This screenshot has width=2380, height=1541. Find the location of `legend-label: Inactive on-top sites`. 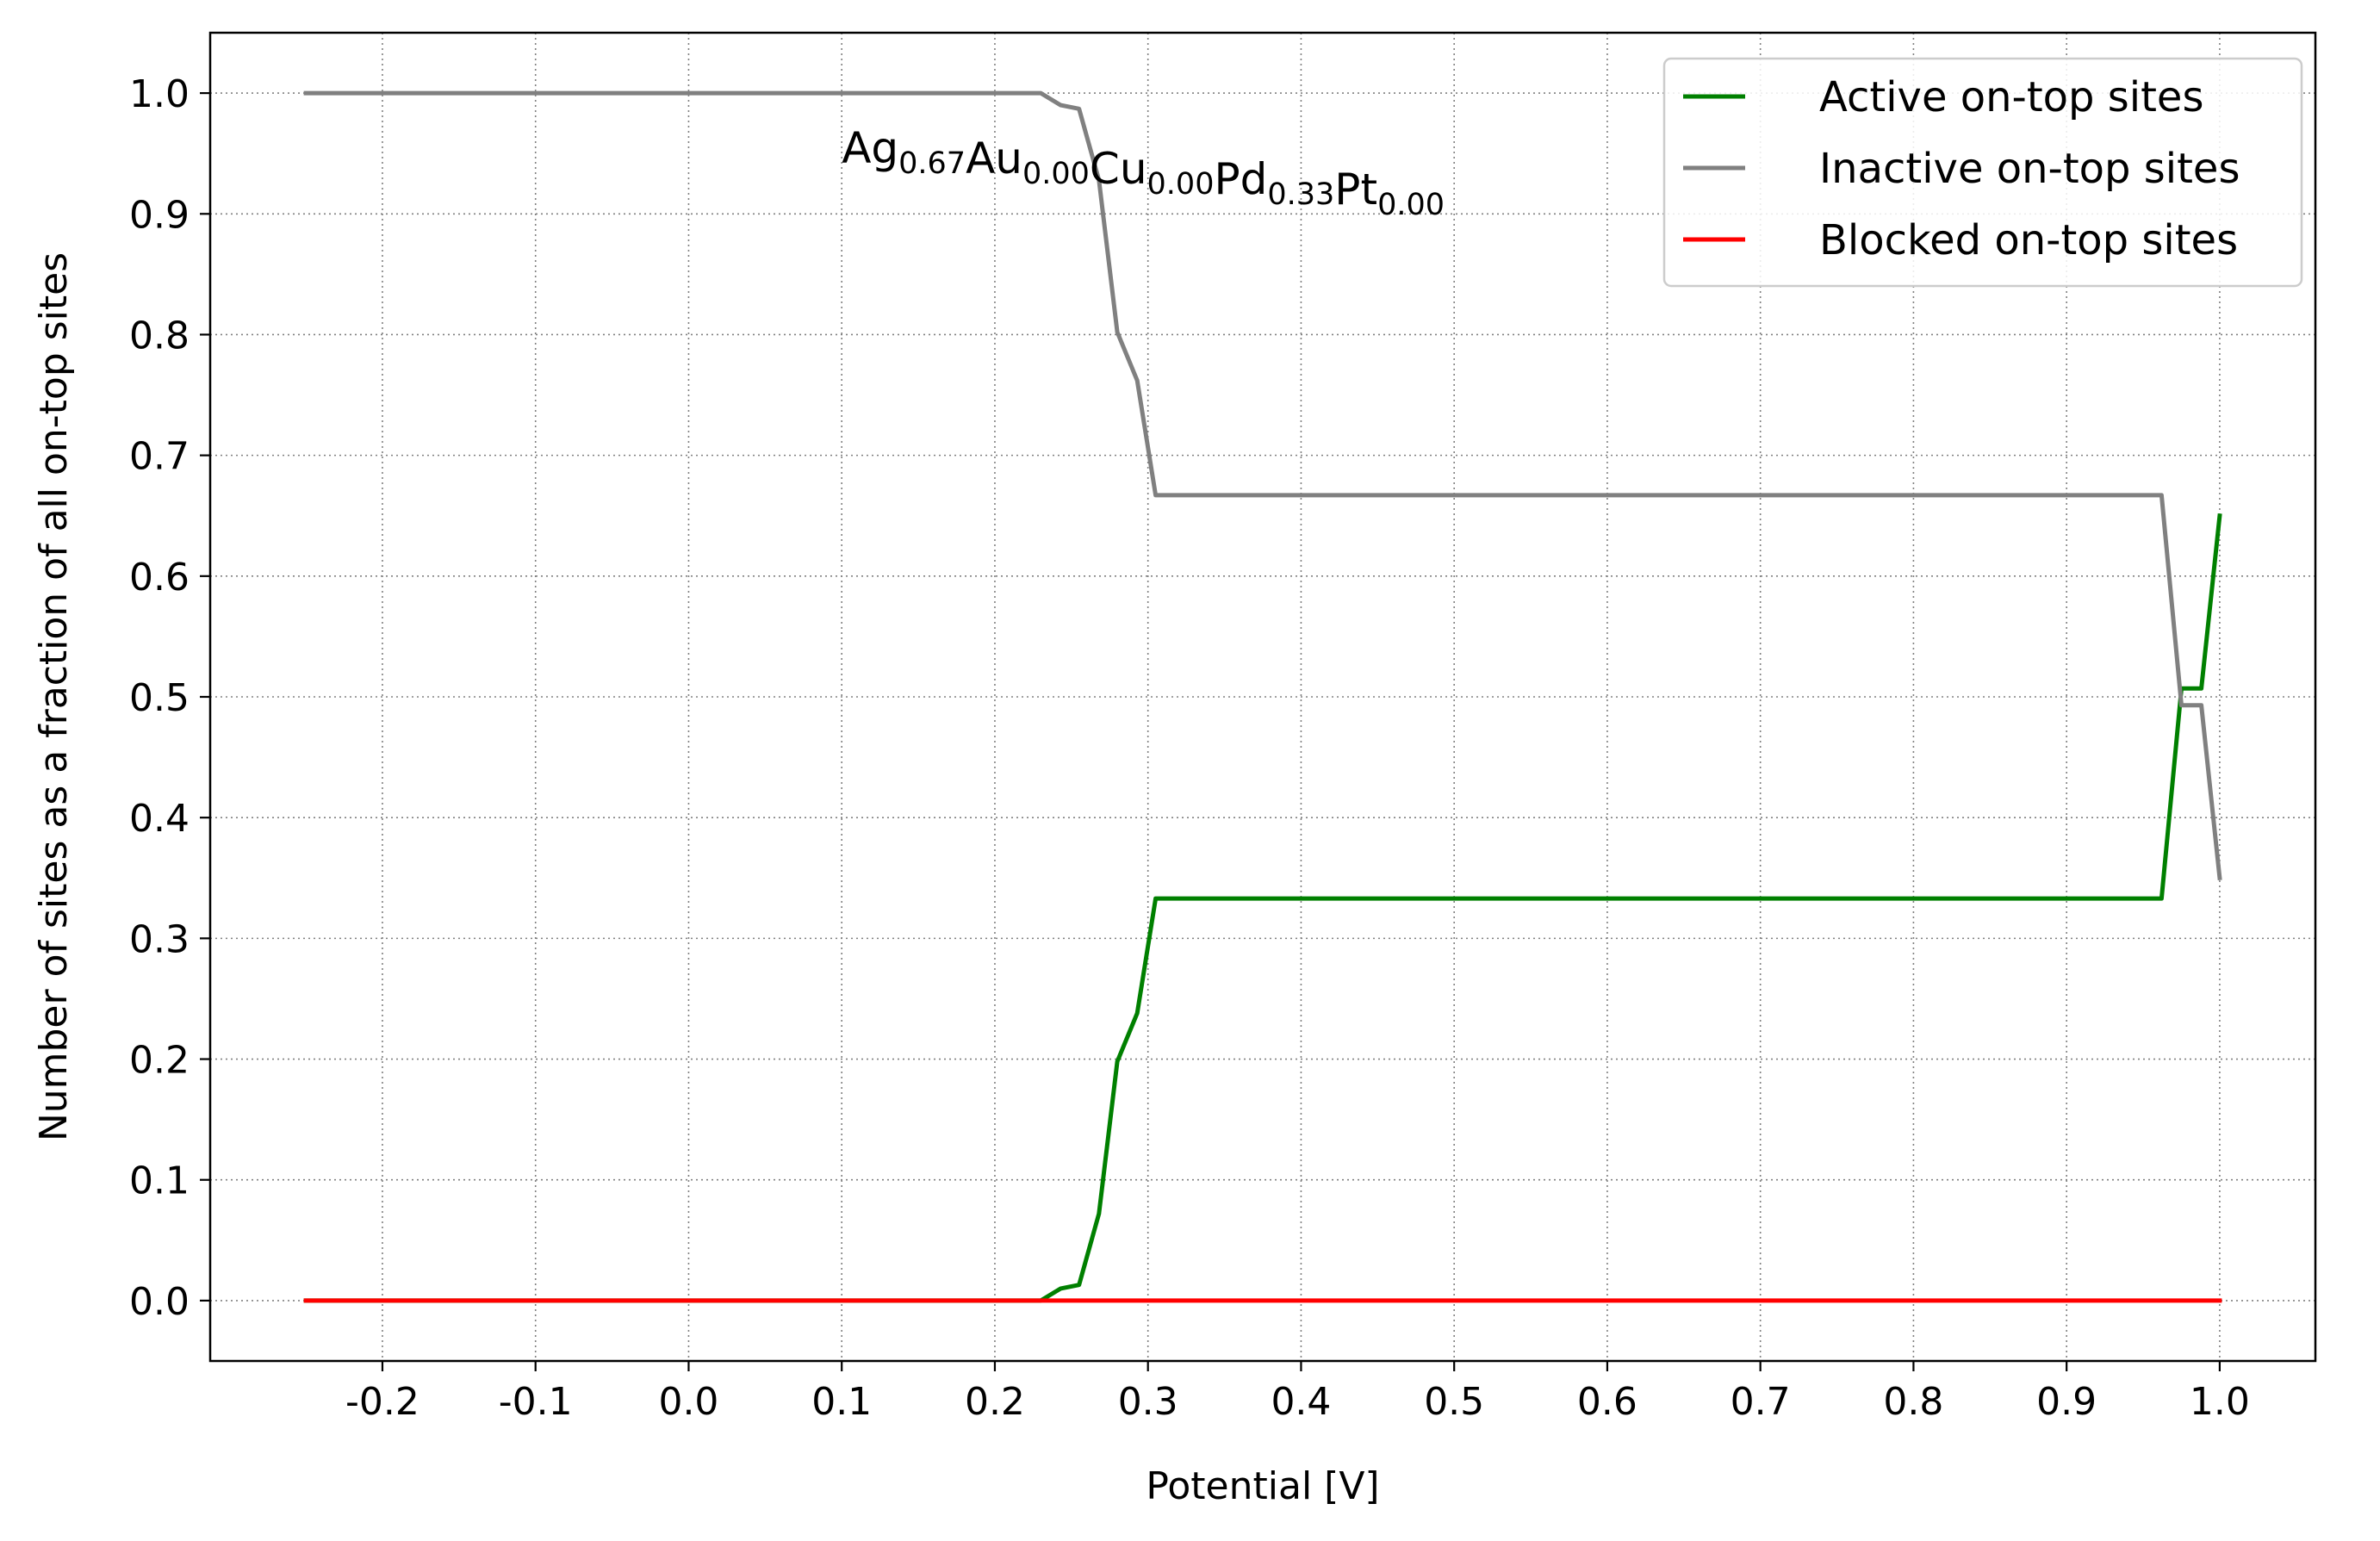

legend-label: Inactive on-top sites is located at coordinates (2029, 169).